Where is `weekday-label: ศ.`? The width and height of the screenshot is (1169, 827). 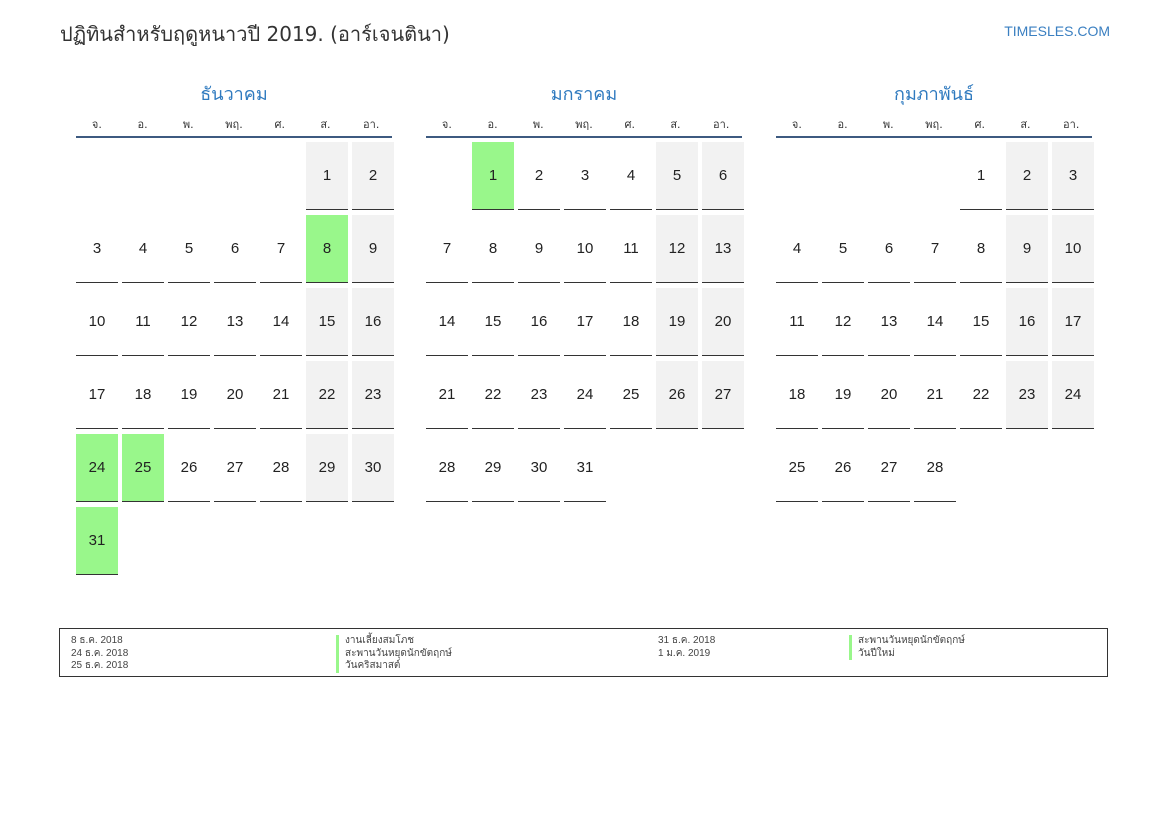
weekday-label: ศ. is located at coordinates (979, 124).